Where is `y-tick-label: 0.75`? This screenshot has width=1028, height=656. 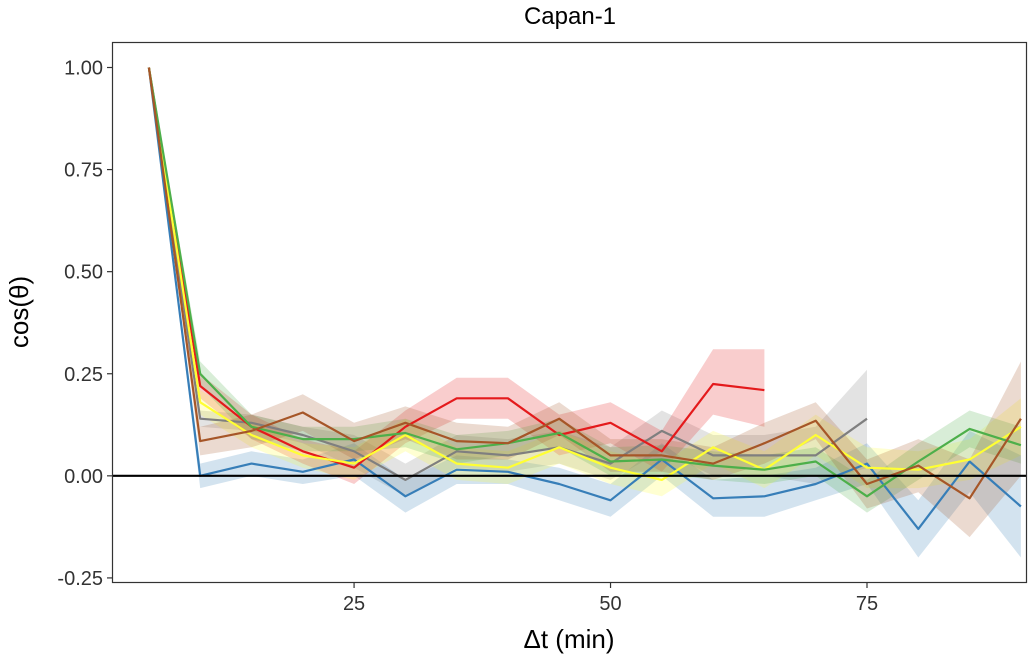 y-tick-label: 0.75 is located at coordinates (83, 171).